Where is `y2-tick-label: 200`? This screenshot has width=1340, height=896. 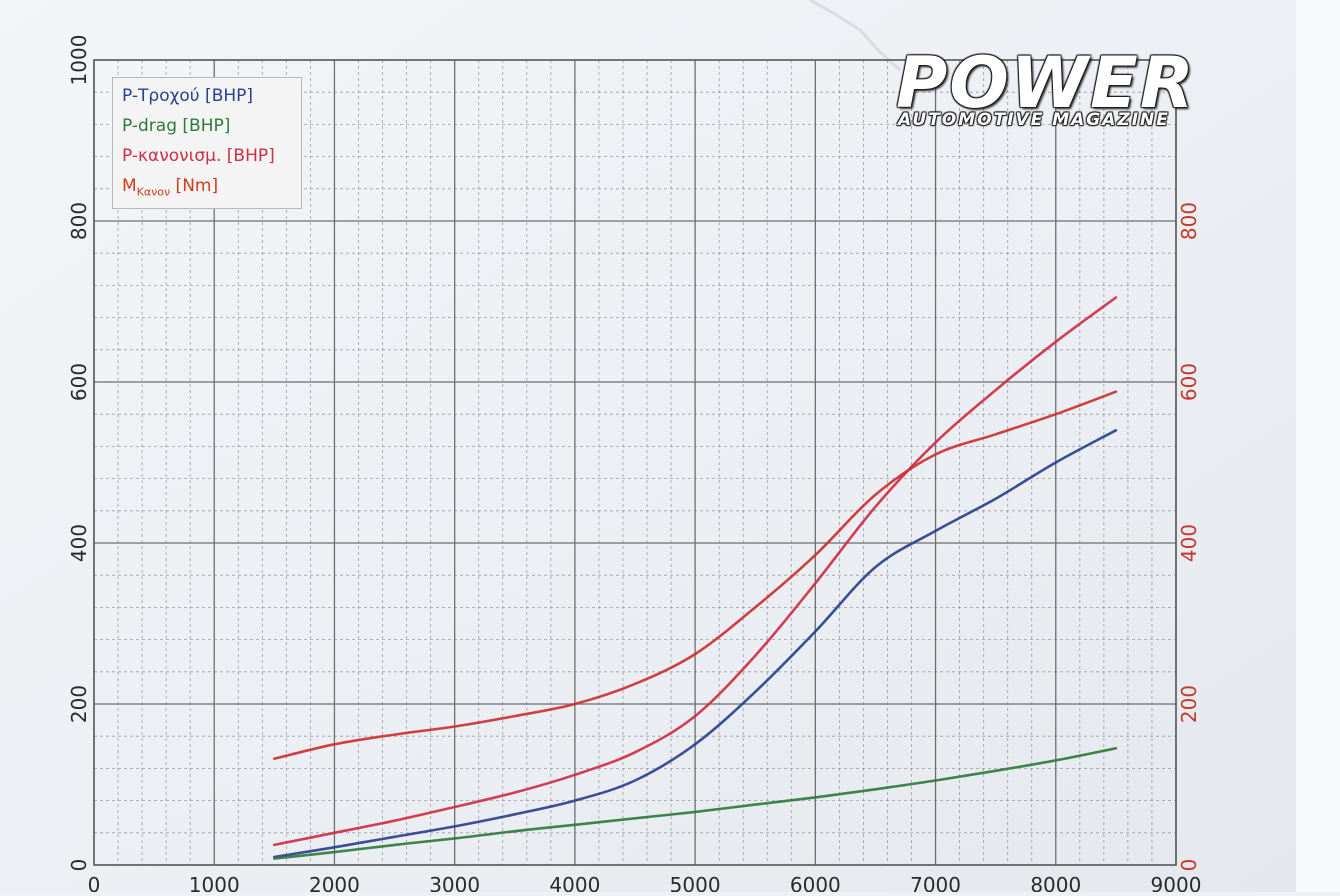
y2-tick-label: 200 is located at coordinates (1189, 704).